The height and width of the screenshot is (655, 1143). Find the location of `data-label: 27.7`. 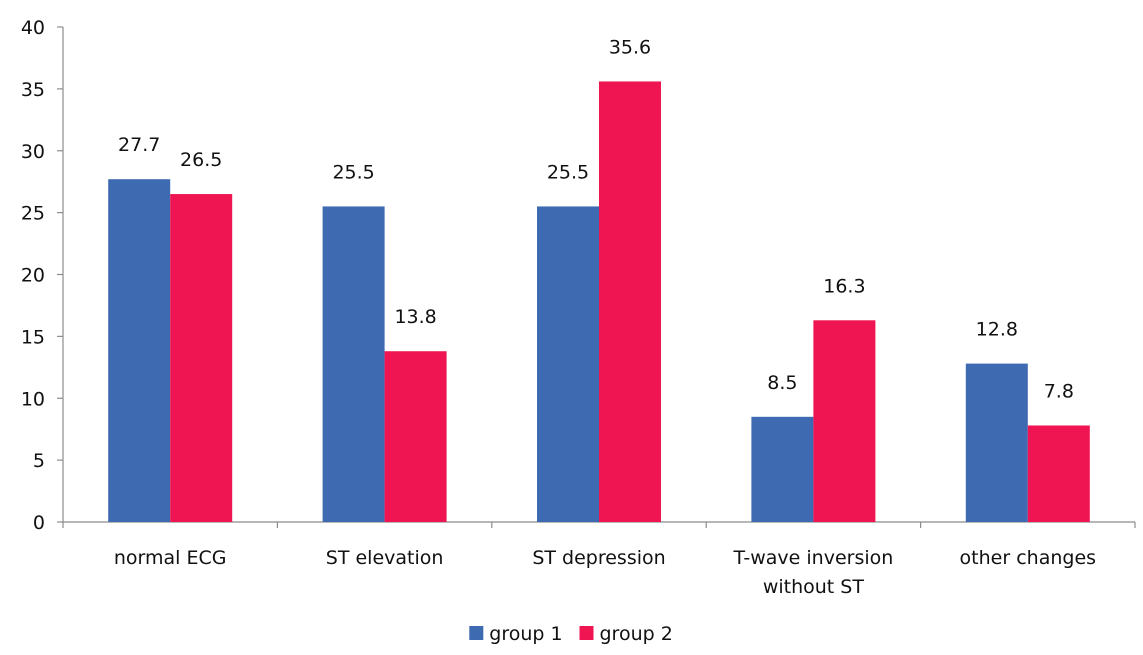

data-label: 27.7 is located at coordinates (139, 145).